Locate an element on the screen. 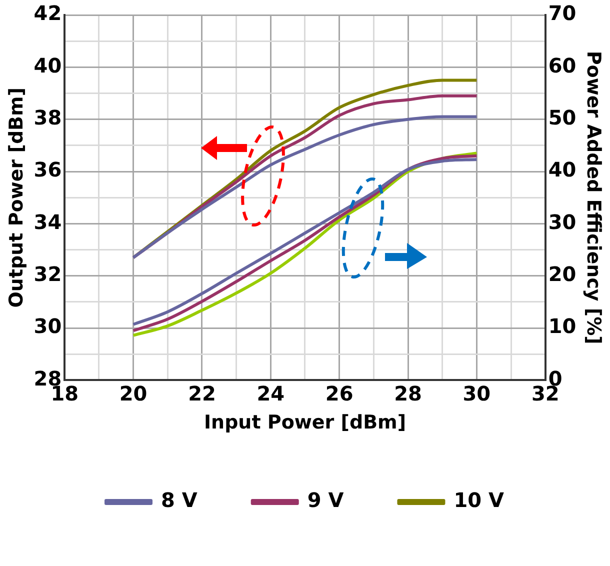 The image size is (610, 566). y2-tick-label: 70 is located at coordinates (562, 13).